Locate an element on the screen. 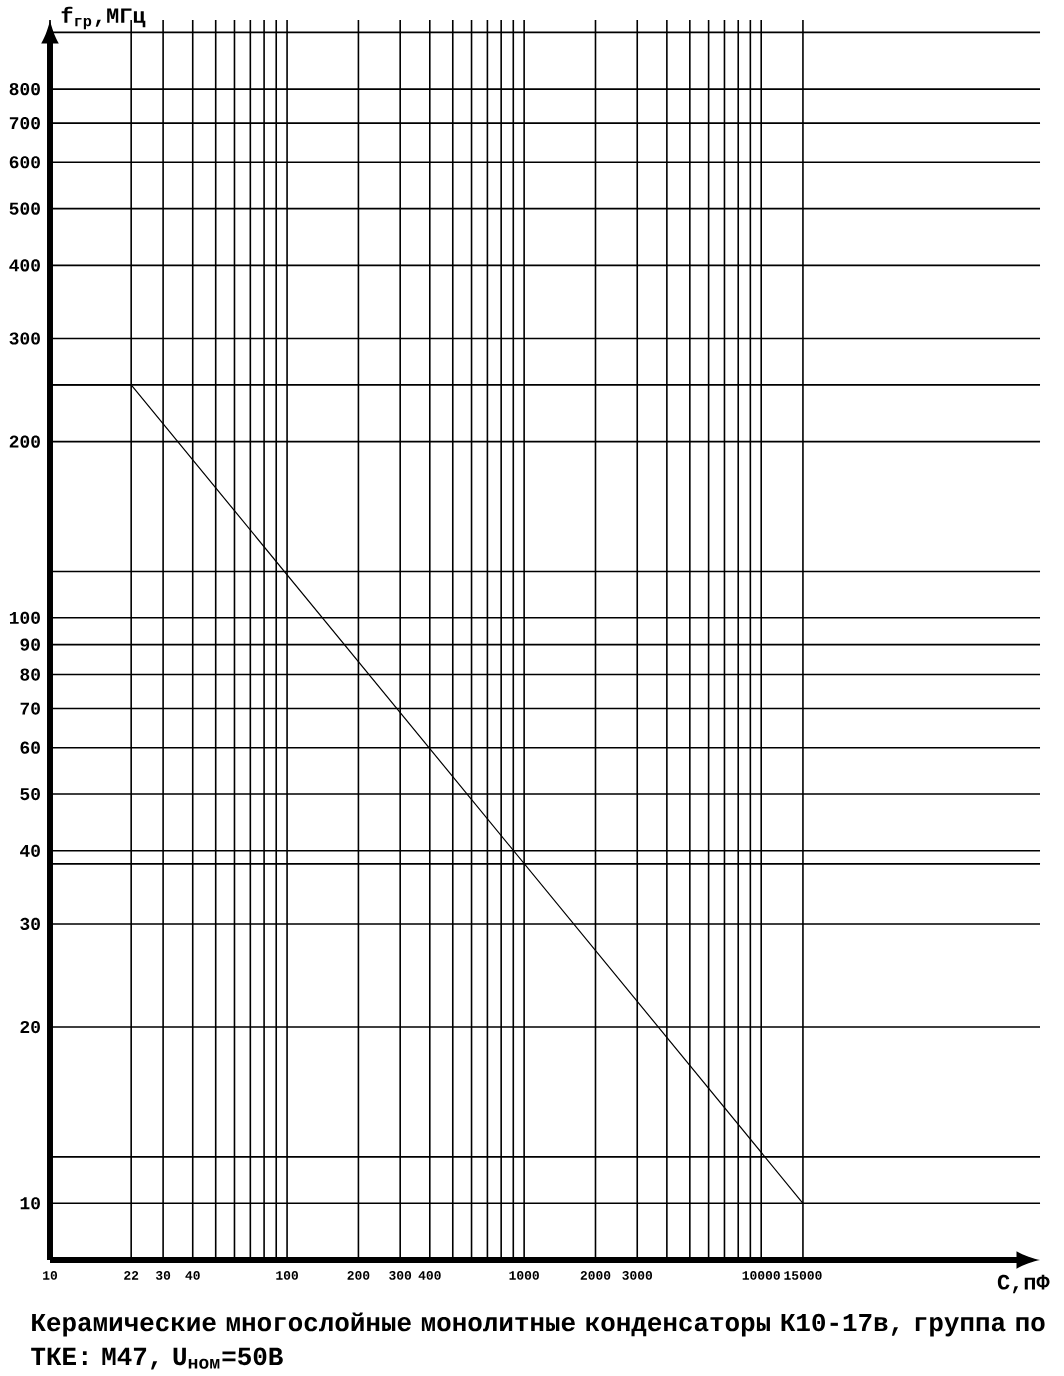 Image resolution: width=1064 pixels, height=1376 pixels. y-tick-label: 60 is located at coordinates (30, 747).